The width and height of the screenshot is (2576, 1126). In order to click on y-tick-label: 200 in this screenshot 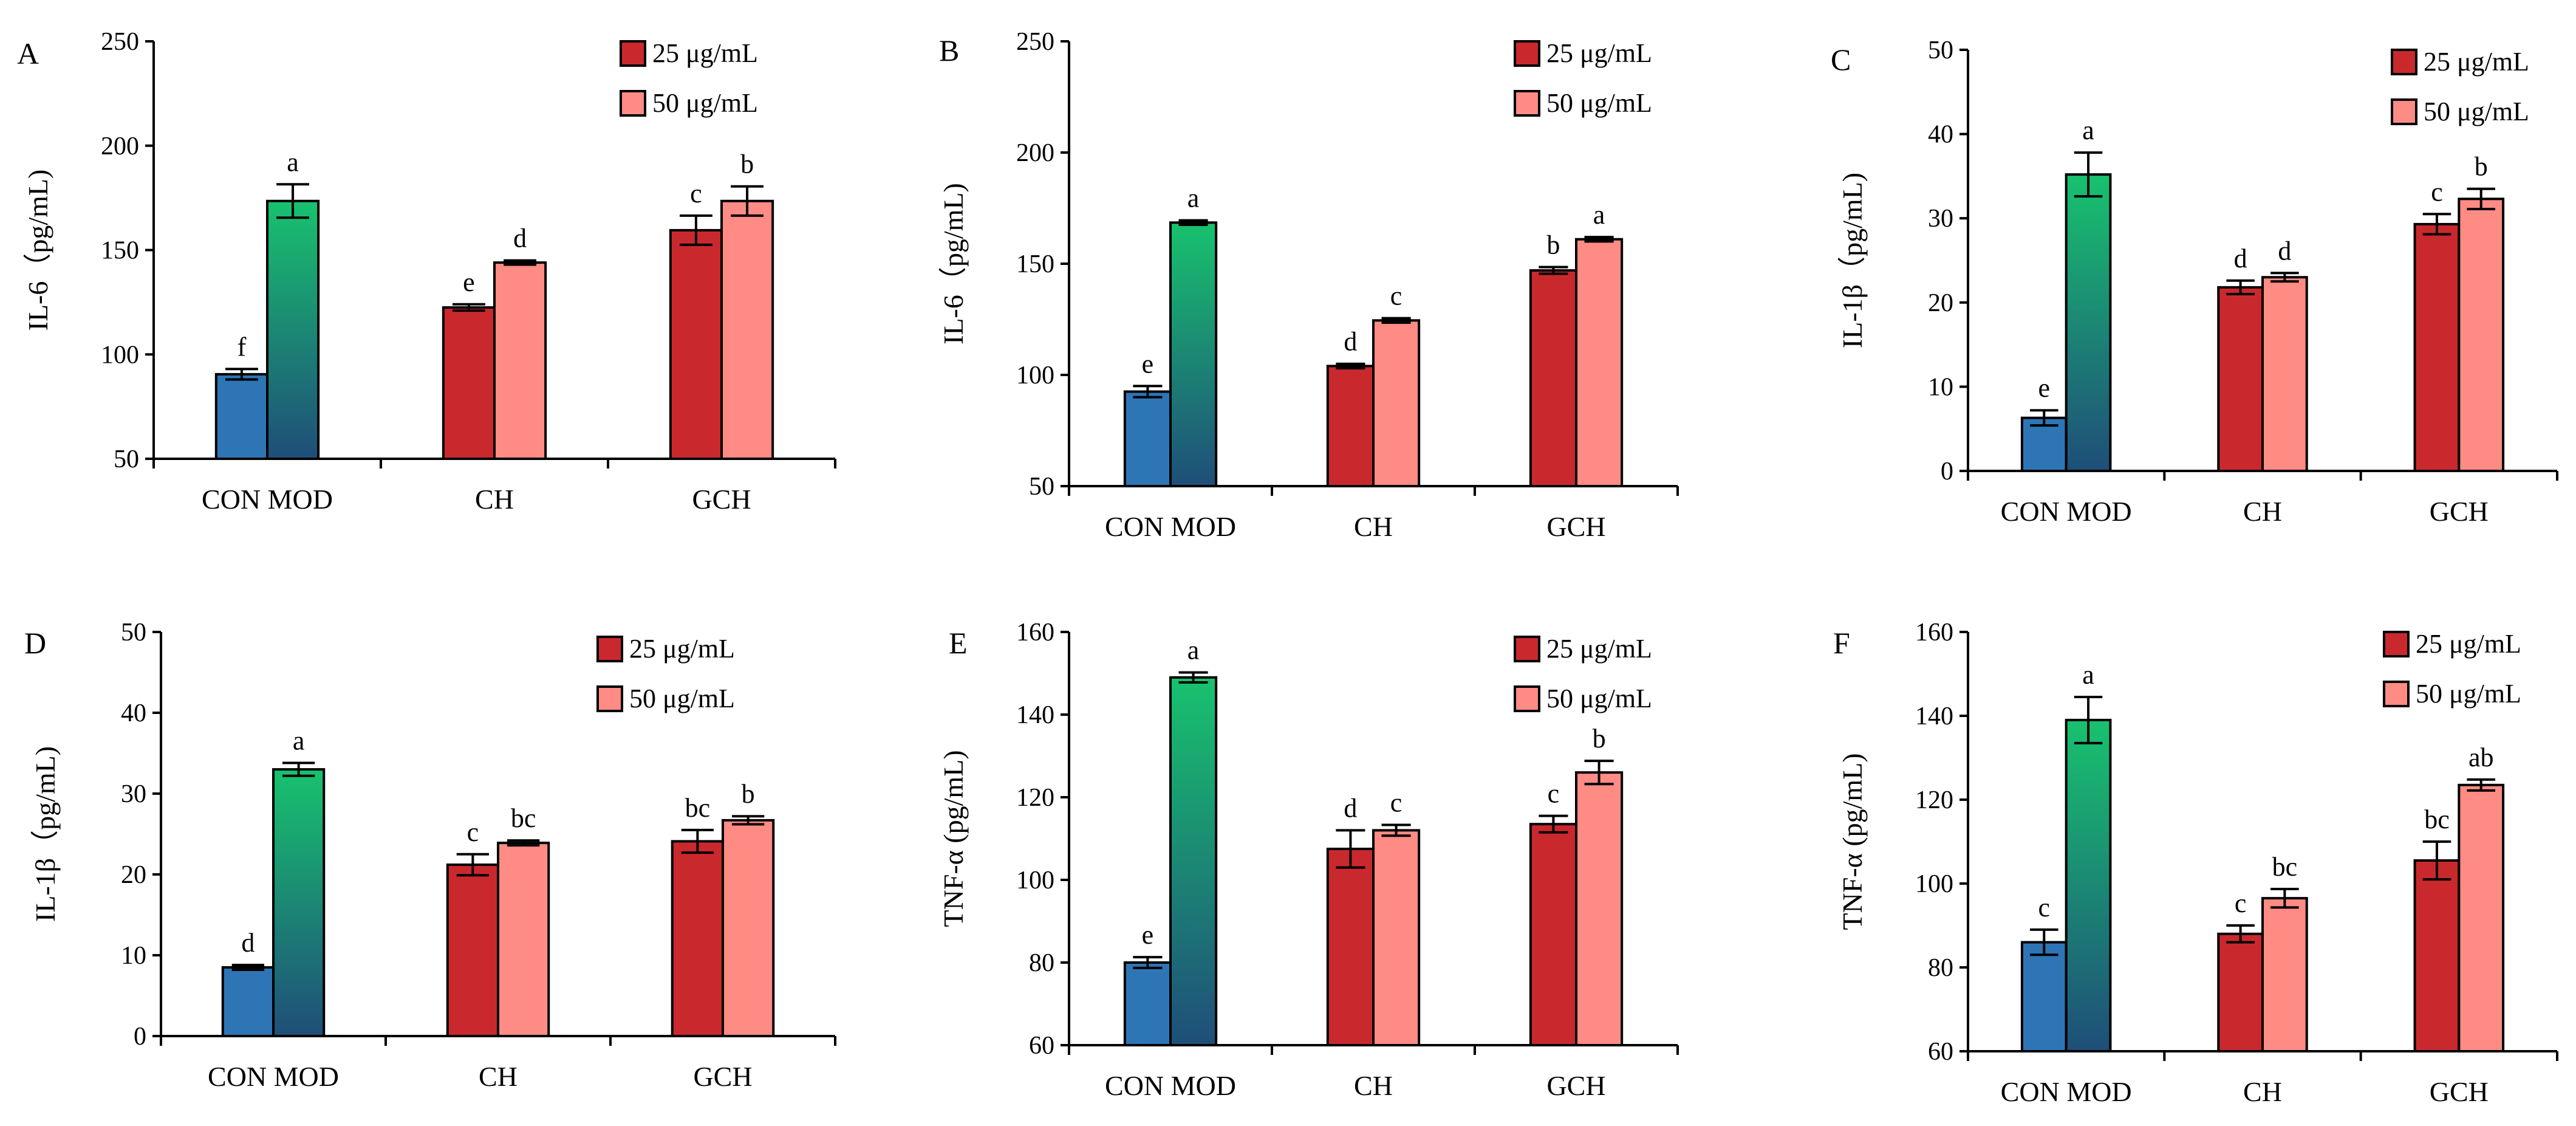, I will do `click(120, 146)`.